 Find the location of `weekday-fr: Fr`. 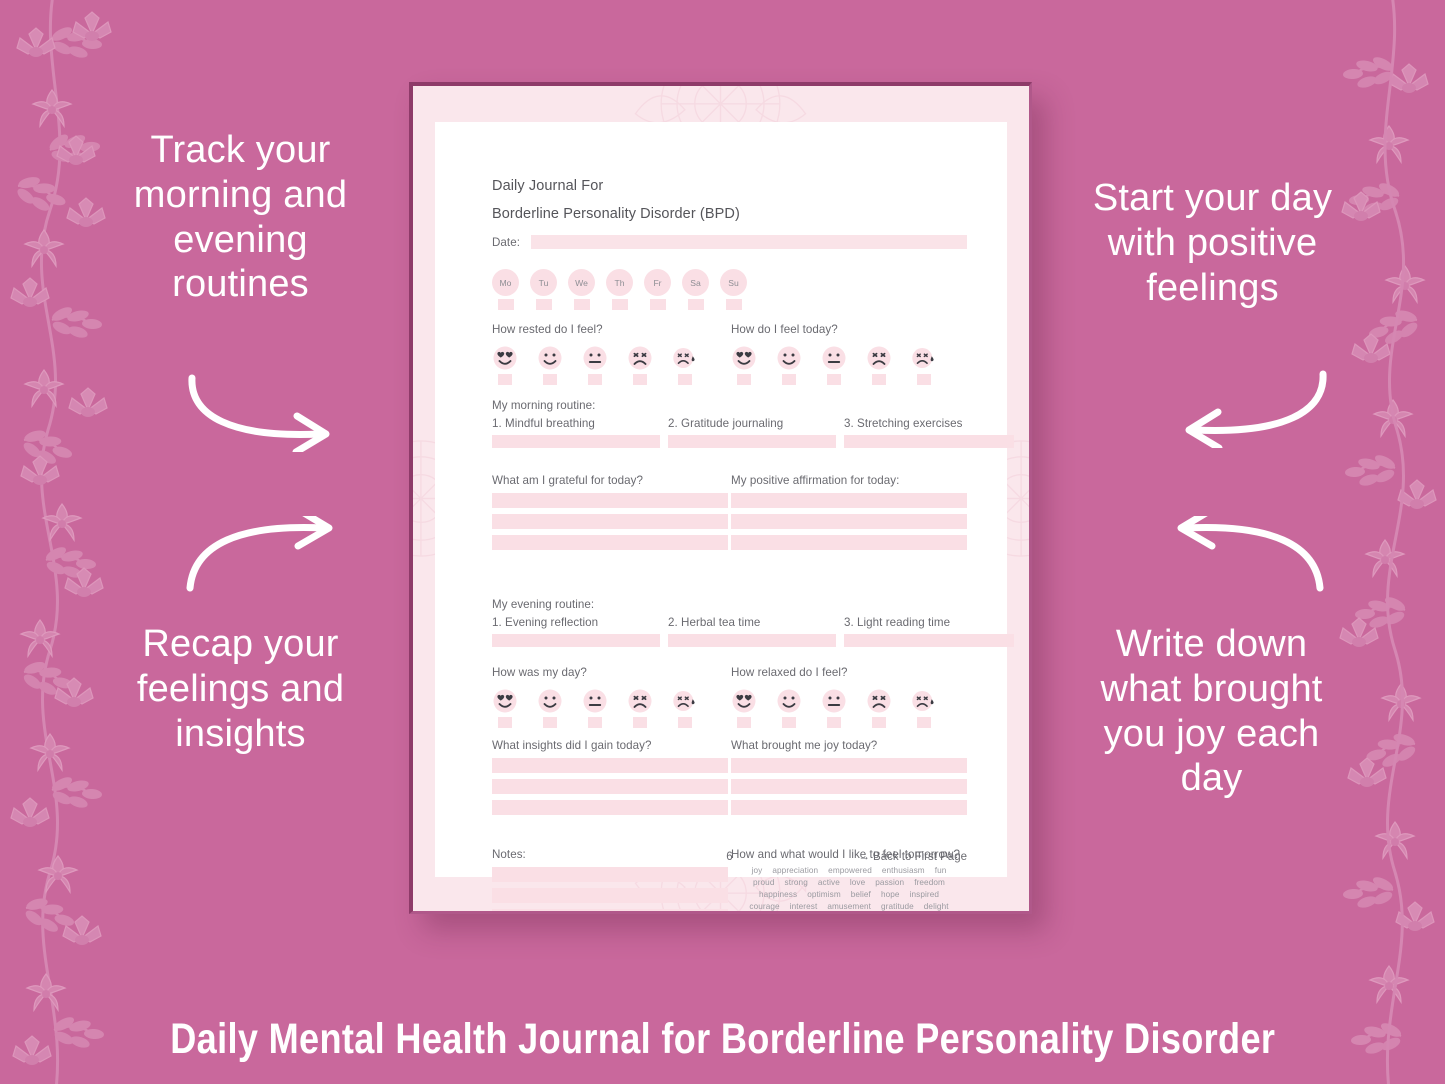

weekday-fr: Fr is located at coordinates (657, 289).